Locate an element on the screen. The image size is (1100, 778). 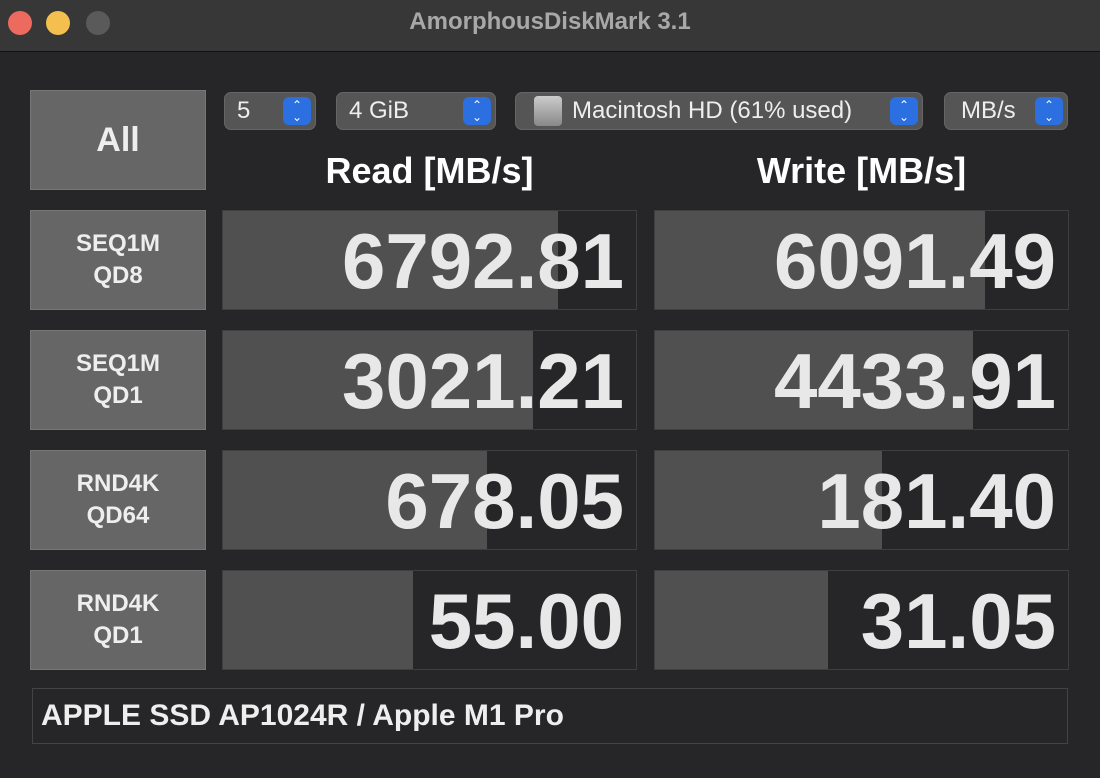
write-result: 4433.91 is located at coordinates (861, 380).